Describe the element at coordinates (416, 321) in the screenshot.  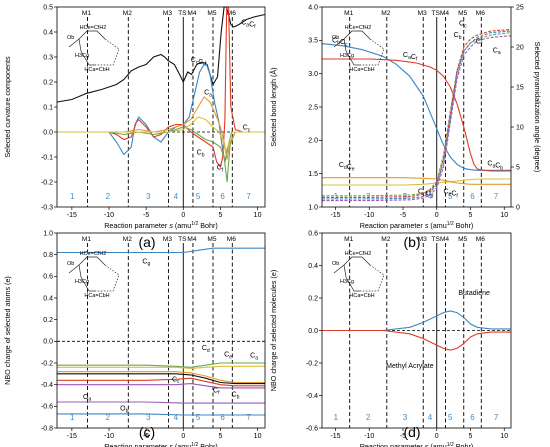
I see `series-line-Butadiene` at that location.